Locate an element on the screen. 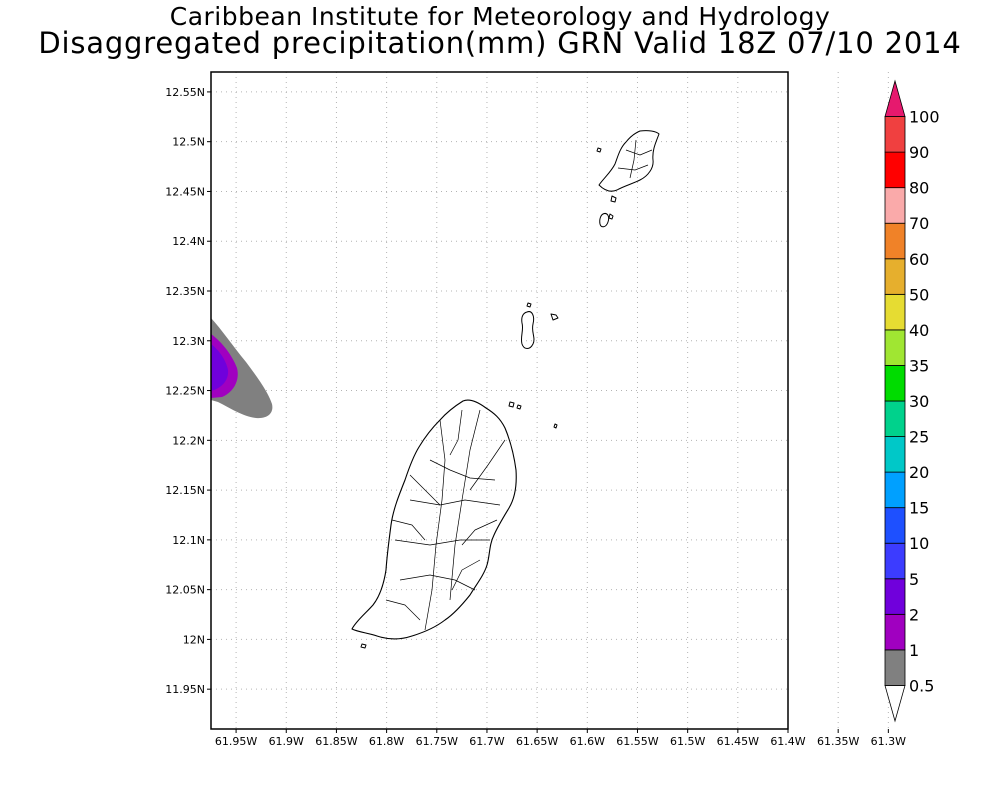 This screenshot has width=1000, height=800. lat-tick-label: 12.4N is located at coordinates (188, 241).